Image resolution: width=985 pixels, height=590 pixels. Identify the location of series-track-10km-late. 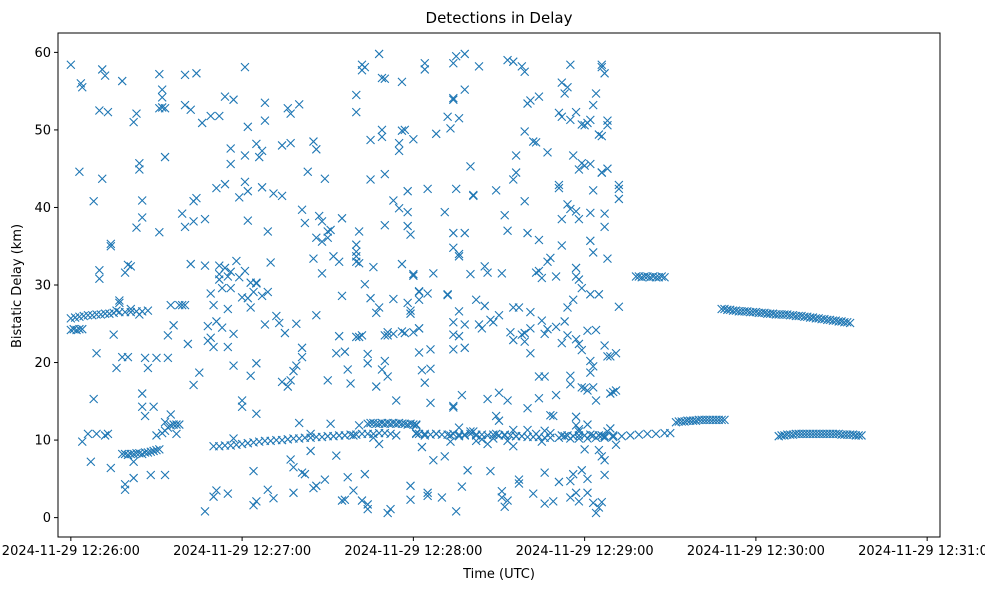
(820, 435).